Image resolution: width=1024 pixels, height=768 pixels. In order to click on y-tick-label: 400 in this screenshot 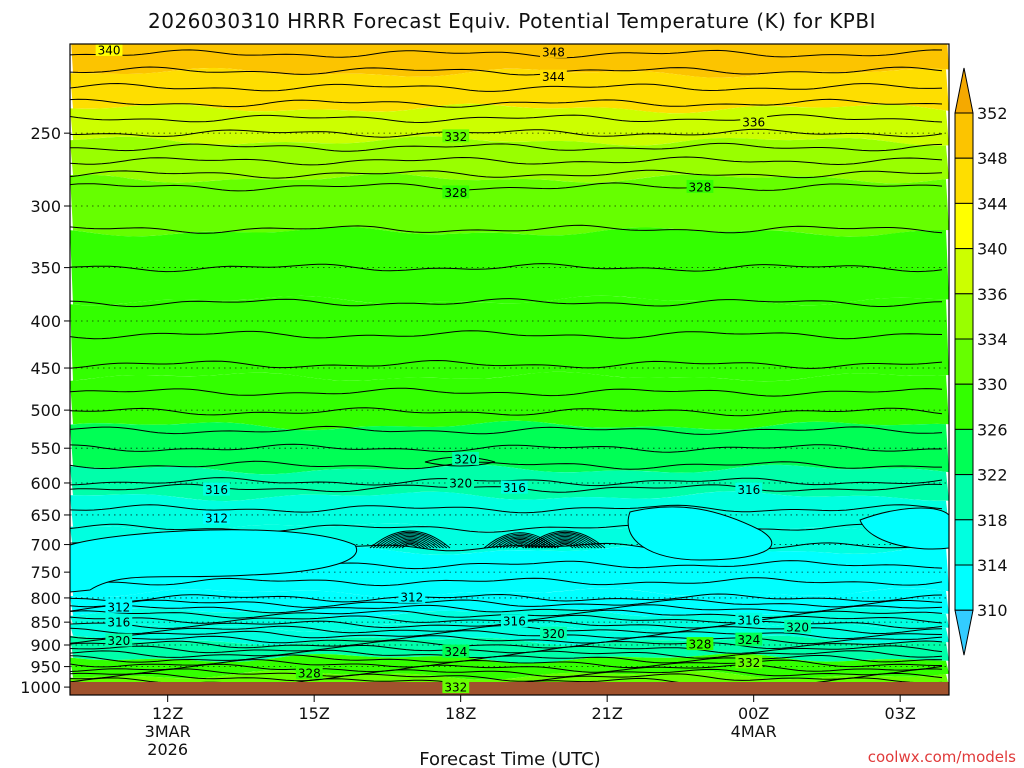, I will do `click(45, 321)`.